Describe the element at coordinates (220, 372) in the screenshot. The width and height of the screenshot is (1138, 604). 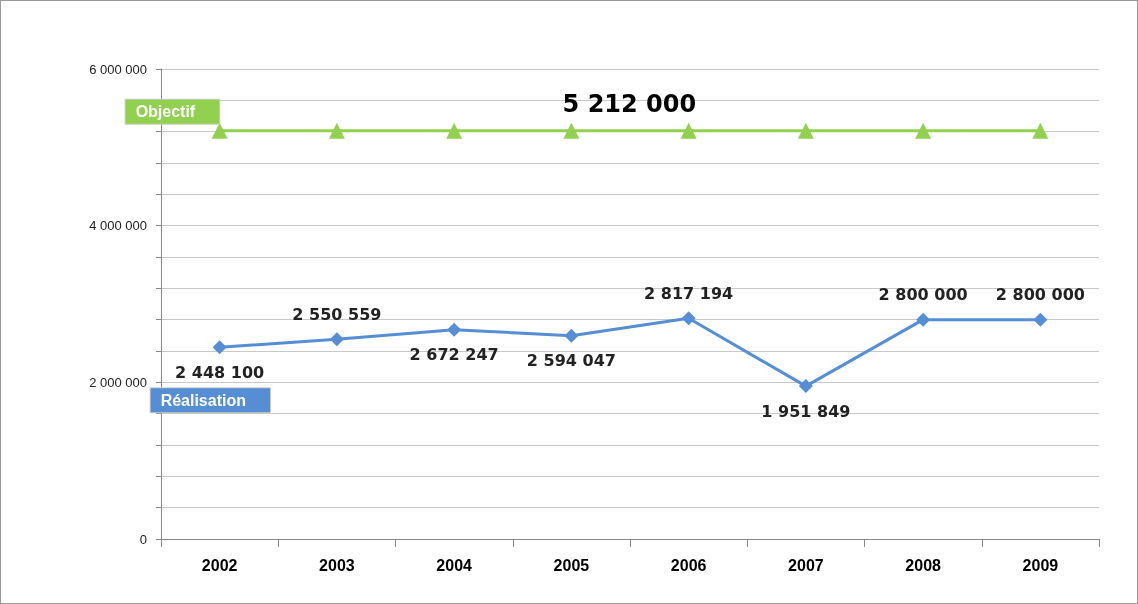
I see `data-label: 2 448 100` at that location.